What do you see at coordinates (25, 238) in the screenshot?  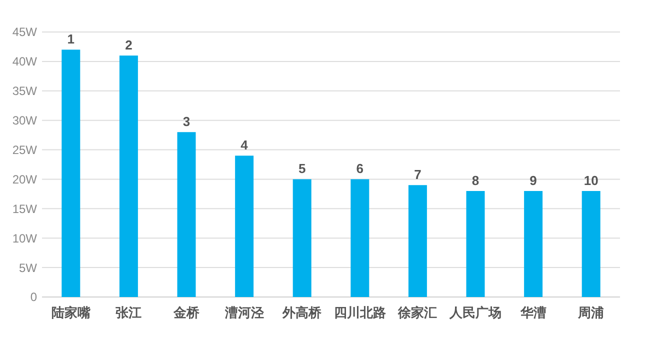 I see `y-tick-label: 10W` at bounding box center [25, 238].